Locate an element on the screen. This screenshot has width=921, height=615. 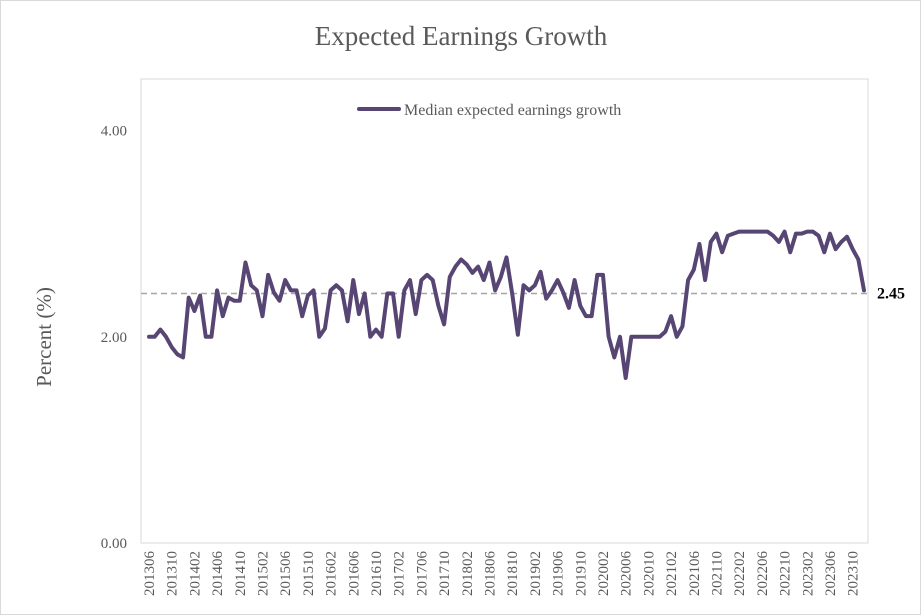
chart-title: Expected Earnings Growth is located at coordinates (461, 36).